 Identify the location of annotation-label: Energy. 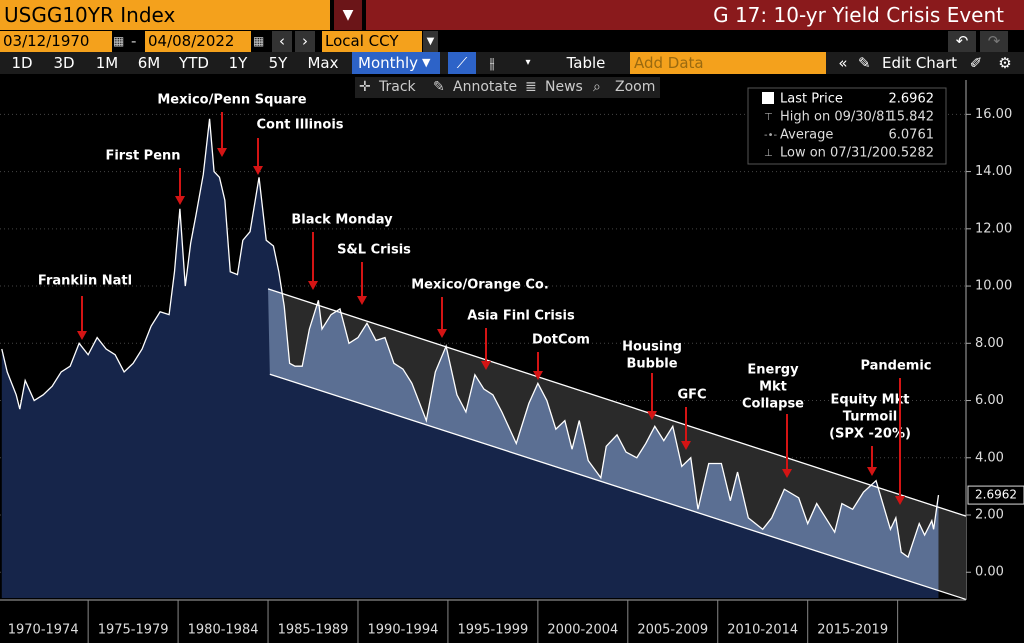
(773, 370).